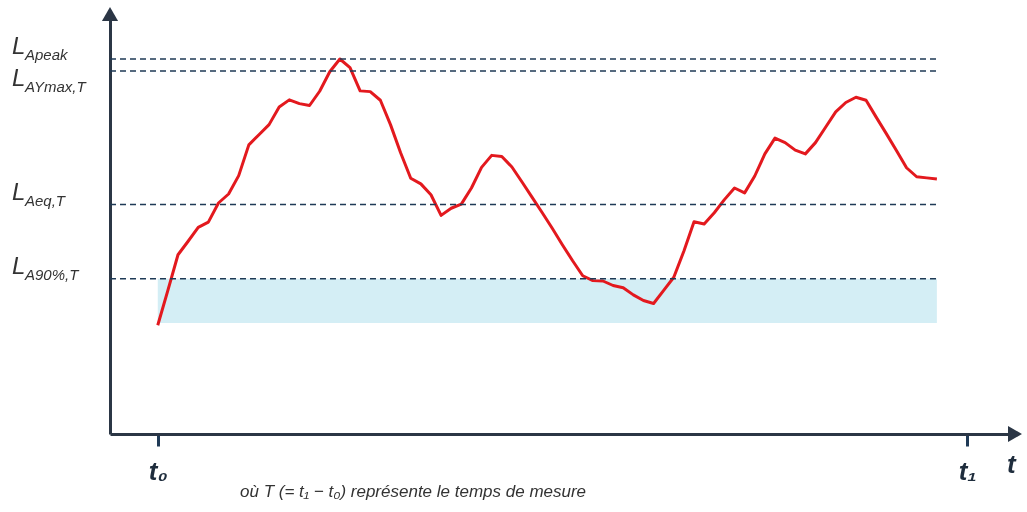  What do you see at coordinates (967, 470) in the screenshot?
I see `x-tick-label: t₁` at bounding box center [967, 470].